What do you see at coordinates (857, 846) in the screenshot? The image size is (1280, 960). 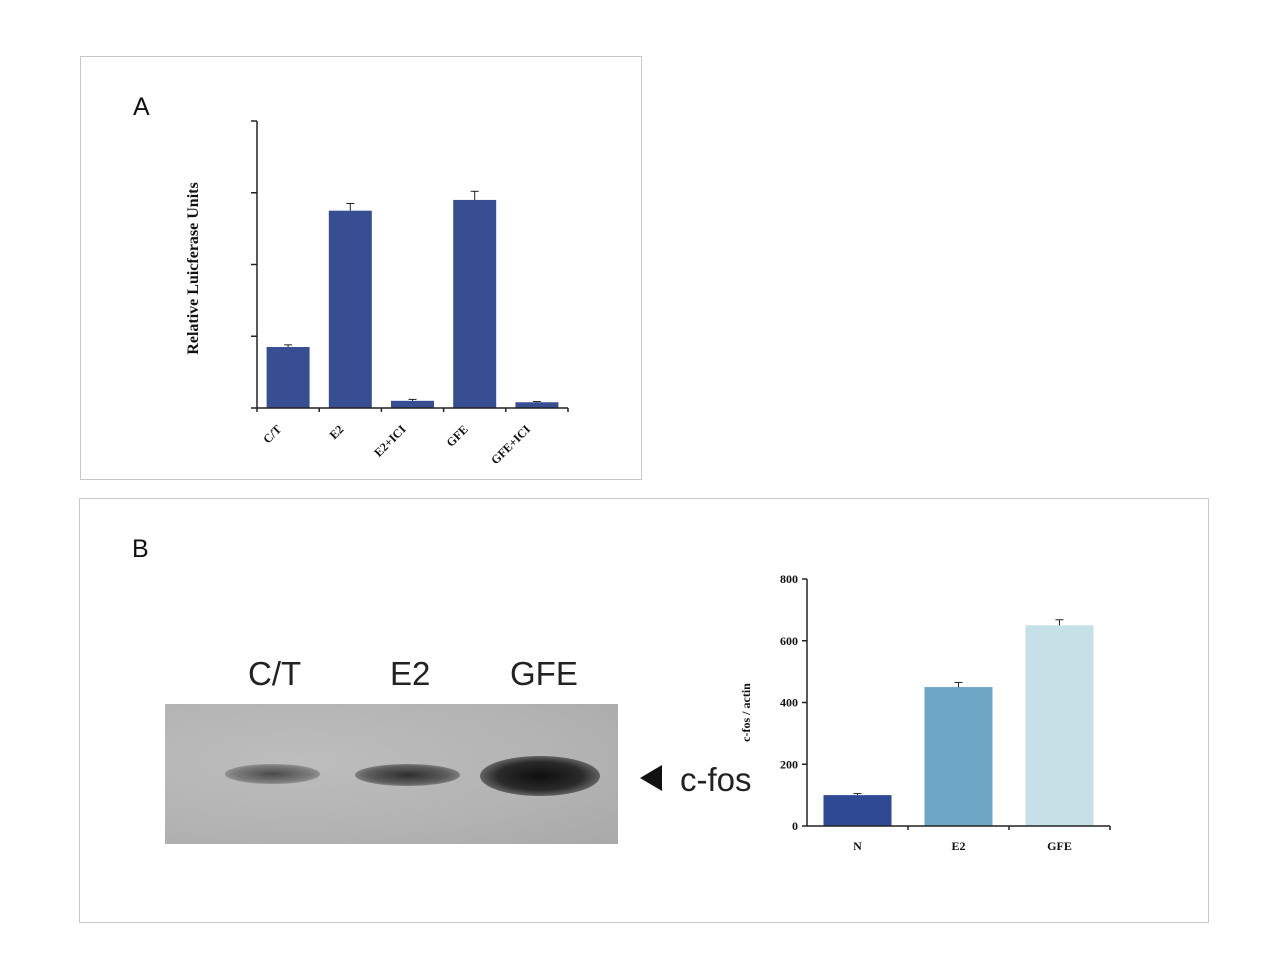 I see `x-tick-label: N` at bounding box center [857, 846].